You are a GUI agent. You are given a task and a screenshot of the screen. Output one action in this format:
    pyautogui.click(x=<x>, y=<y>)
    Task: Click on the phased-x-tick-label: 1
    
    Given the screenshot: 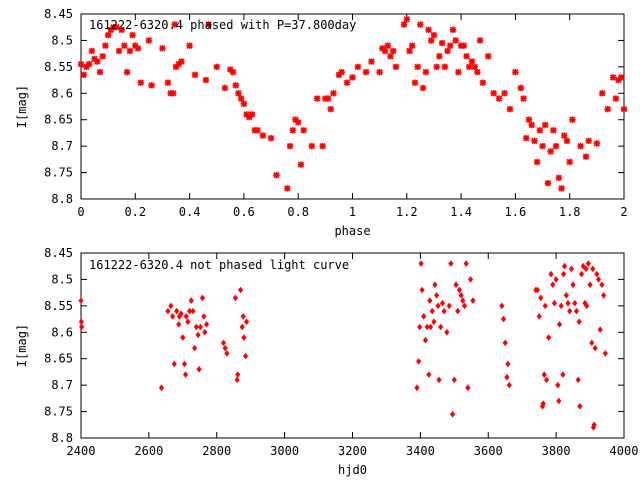 What is the action you would take?
    pyautogui.click(x=352, y=212)
    